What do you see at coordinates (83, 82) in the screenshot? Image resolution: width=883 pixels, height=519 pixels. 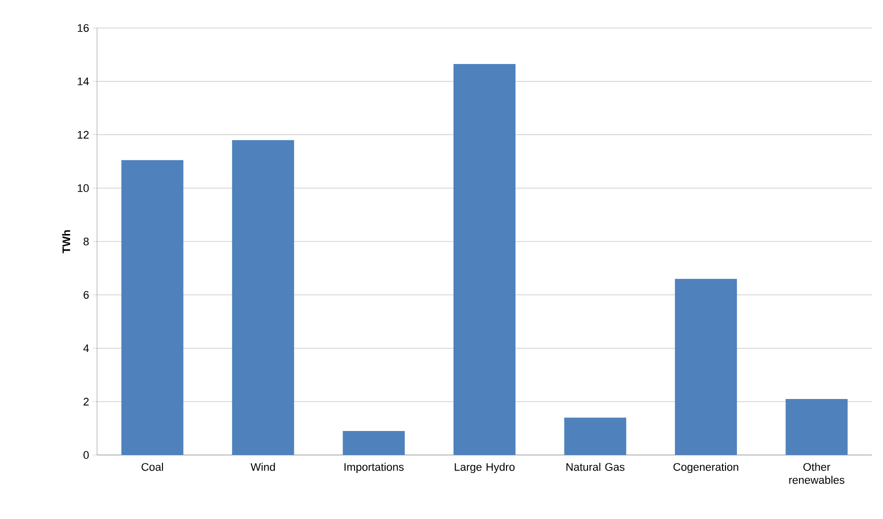 I see `y-tick-label: 14` at bounding box center [83, 82].